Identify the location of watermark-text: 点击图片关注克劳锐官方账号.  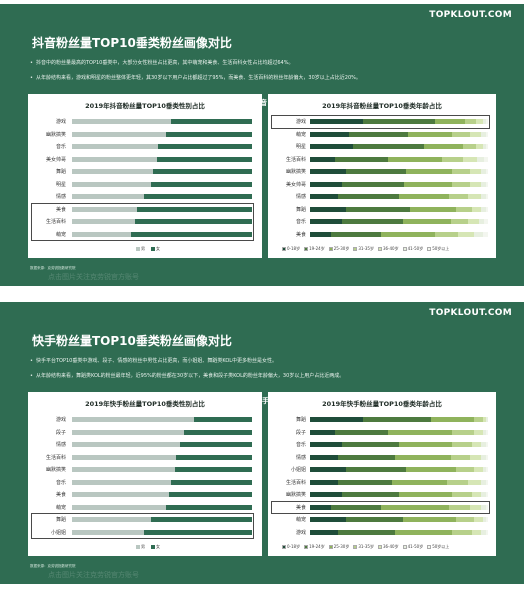
(93, 575).